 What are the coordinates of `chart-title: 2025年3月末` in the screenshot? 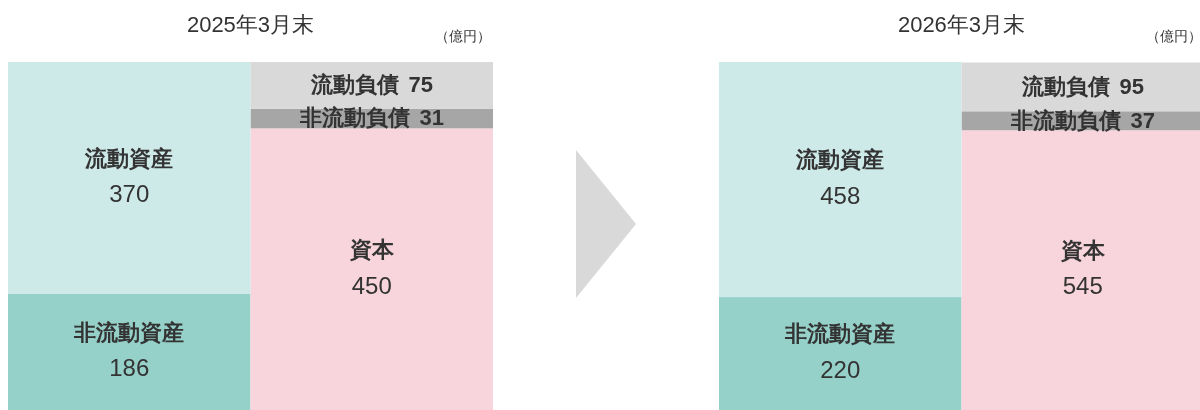 It's located at (250, 24).